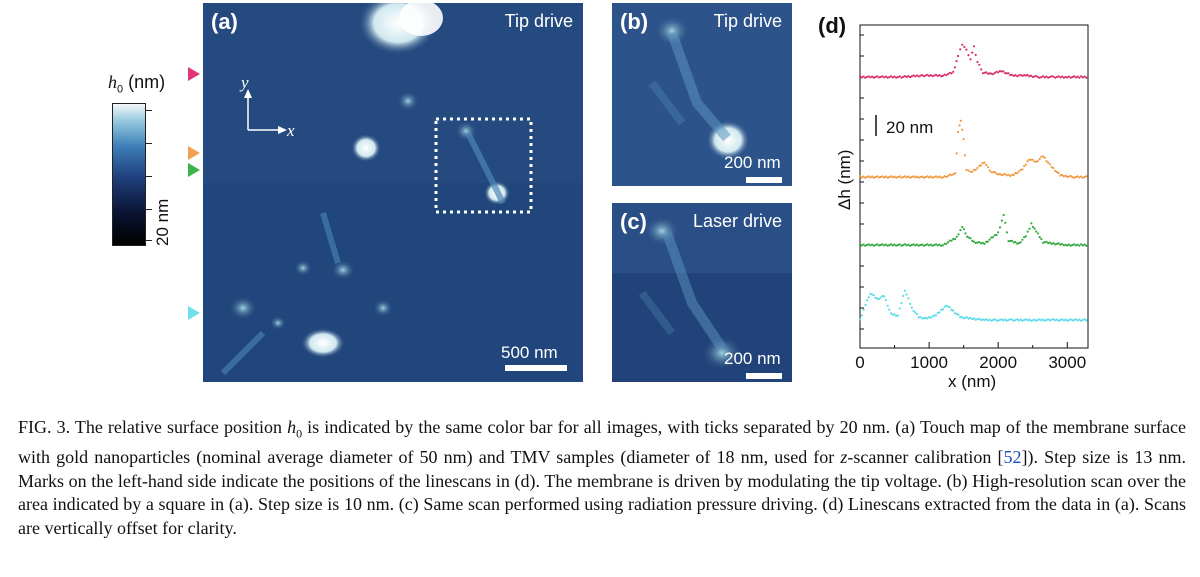 Image resolution: width=1200 pixels, height=577 pixels. What do you see at coordinates (702, 94) in the screenshot?
I see `panel-b-image` at bounding box center [702, 94].